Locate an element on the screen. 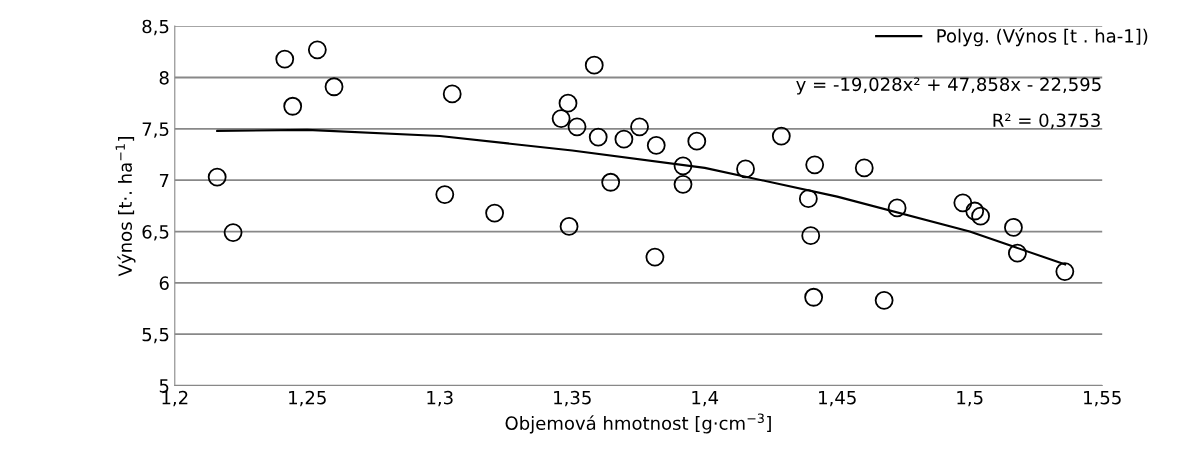  y-tick-label: 6,5 is located at coordinates (155, 233).